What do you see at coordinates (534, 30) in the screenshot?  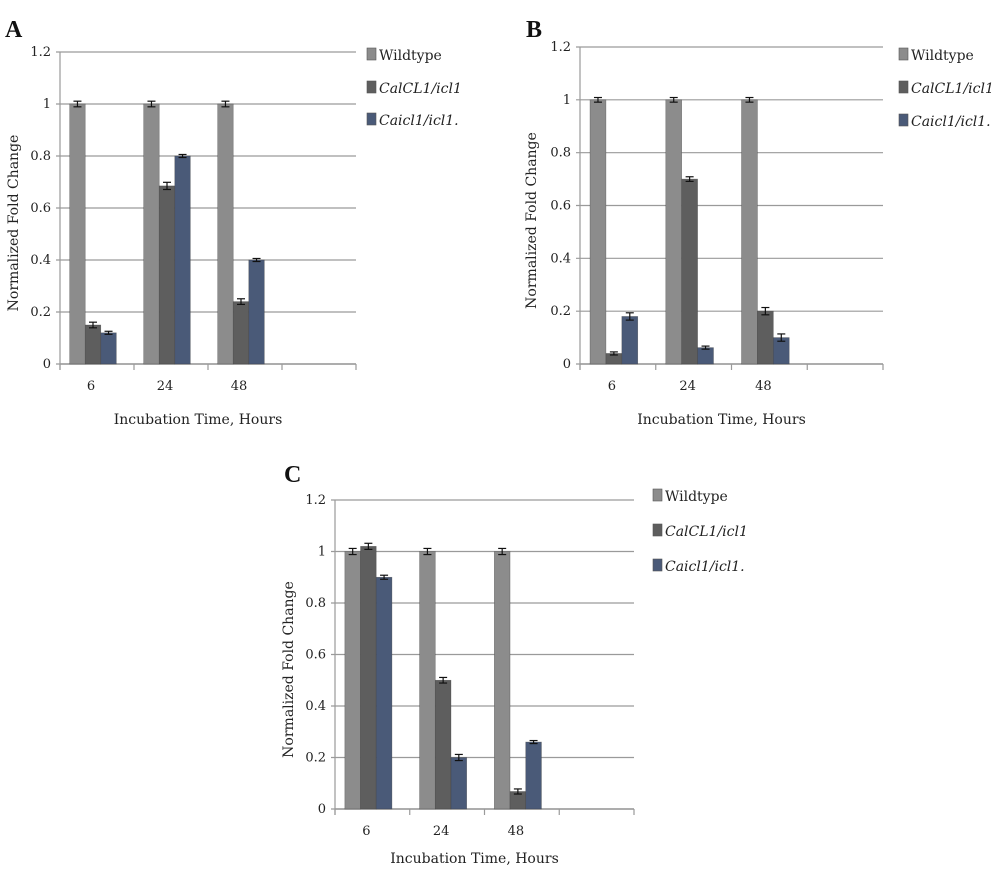 I see `panel-letter: B` at bounding box center [534, 30].